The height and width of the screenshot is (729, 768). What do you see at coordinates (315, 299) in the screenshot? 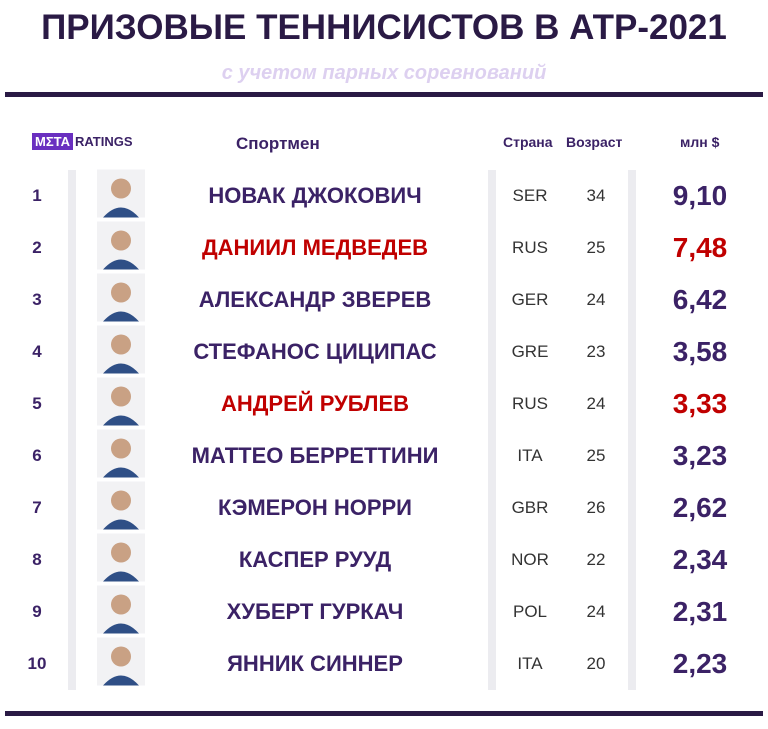
I see `player-name: АЛЕКСАНДР ЗВЕРЕВ` at bounding box center [315, 299].